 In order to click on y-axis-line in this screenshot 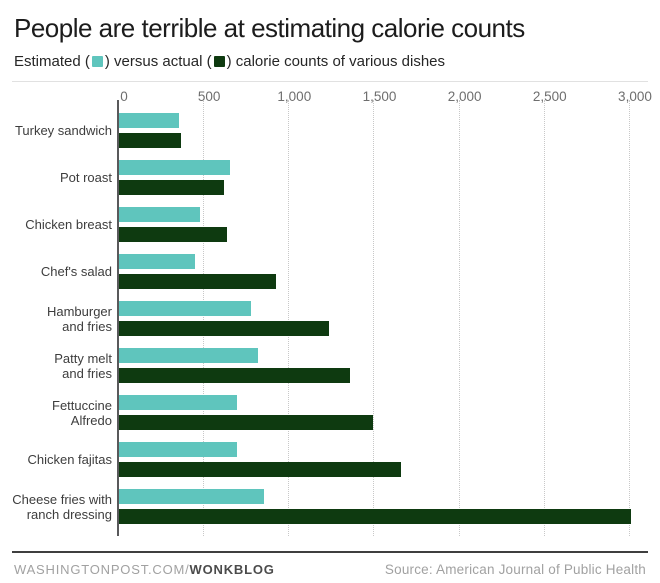, I will do `click(118, 318)`.